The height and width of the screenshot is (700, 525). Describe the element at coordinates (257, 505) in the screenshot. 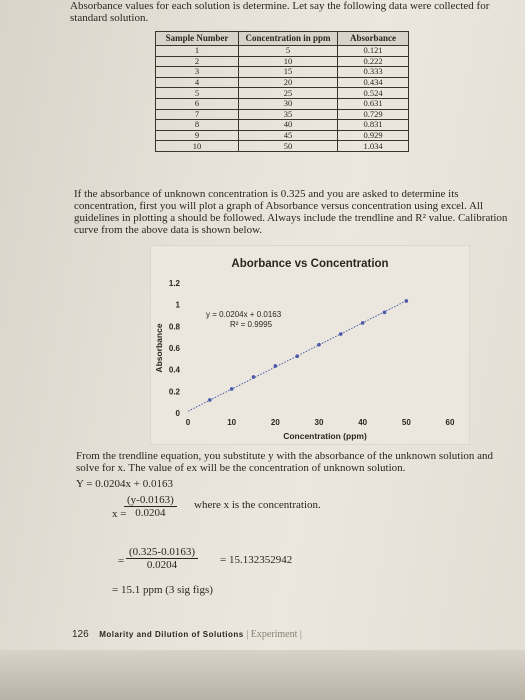

I see `where-note: where x is the concentration.` at that location.